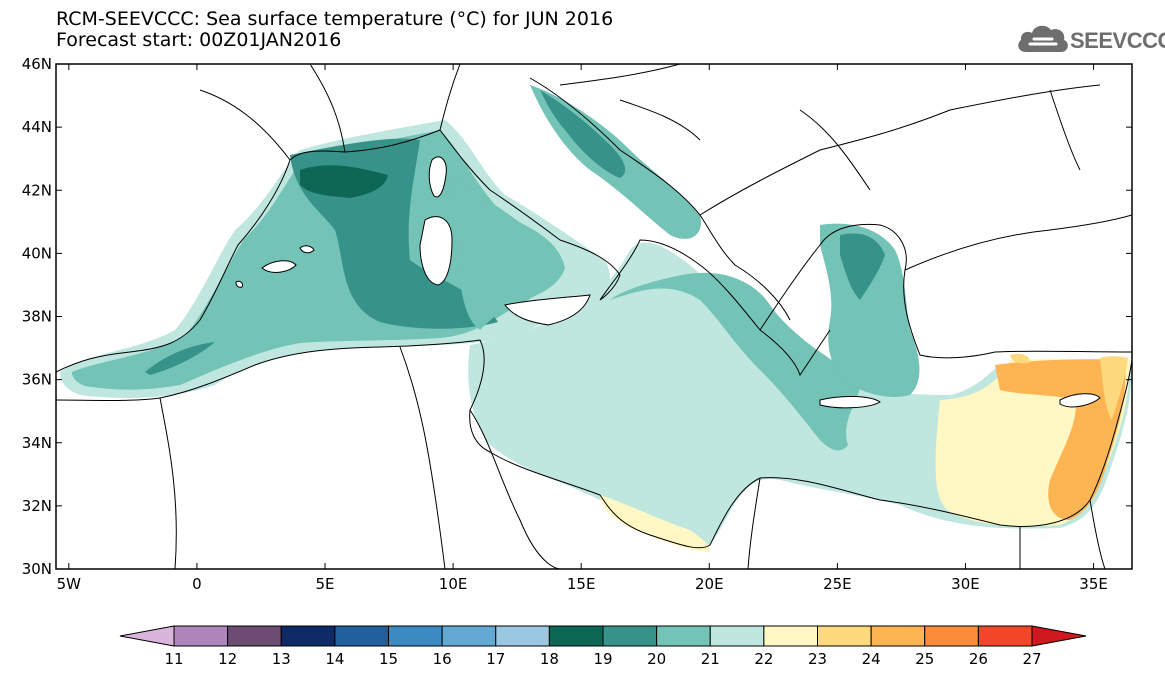 The height and width of the screenshot is (682, 1165). What do you see at coordinates (281, 659) in the screenshot?
I see `colorbar-label: 13` at bounding box center [281, 659].